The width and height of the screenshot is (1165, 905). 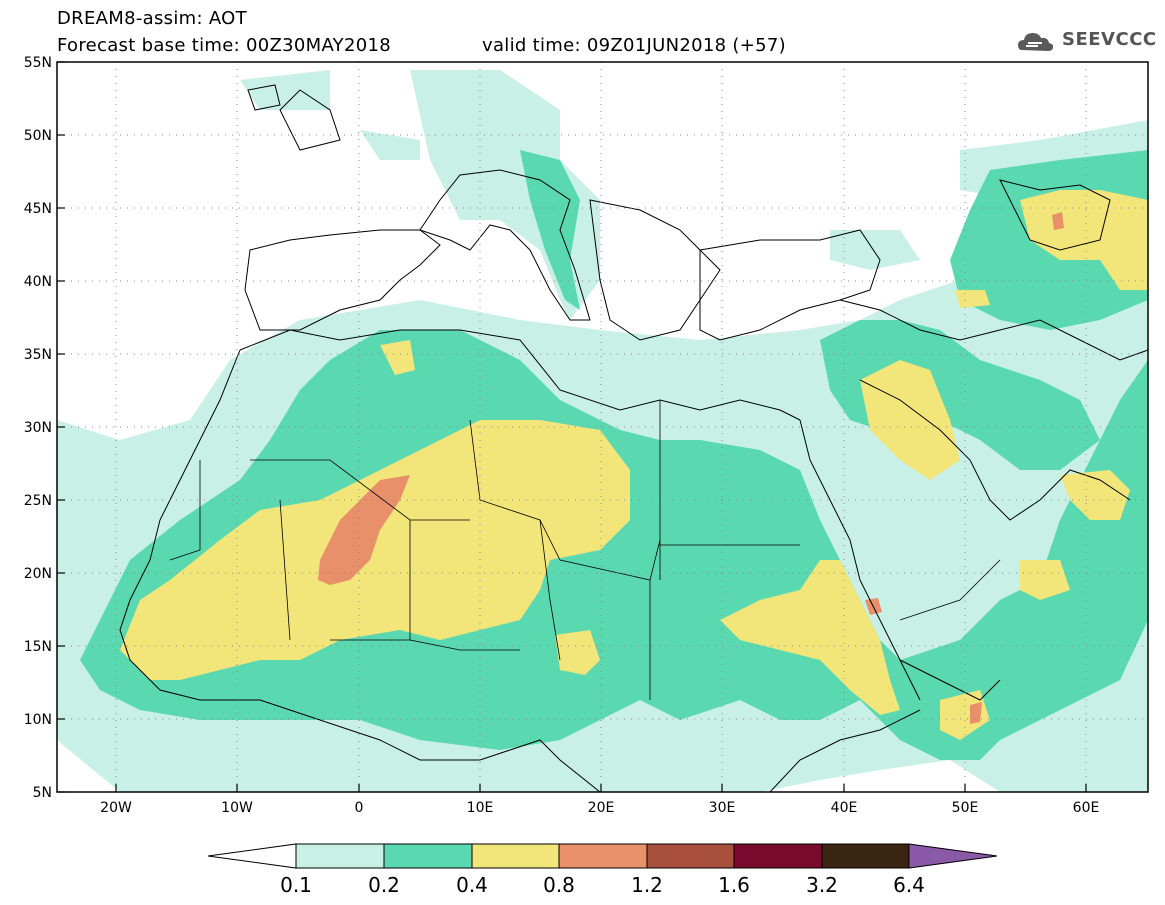 What do you see at coordinates (965, 808) in the screenshot?
I see `lon-label: 50E` at bounding box center [965, 808].